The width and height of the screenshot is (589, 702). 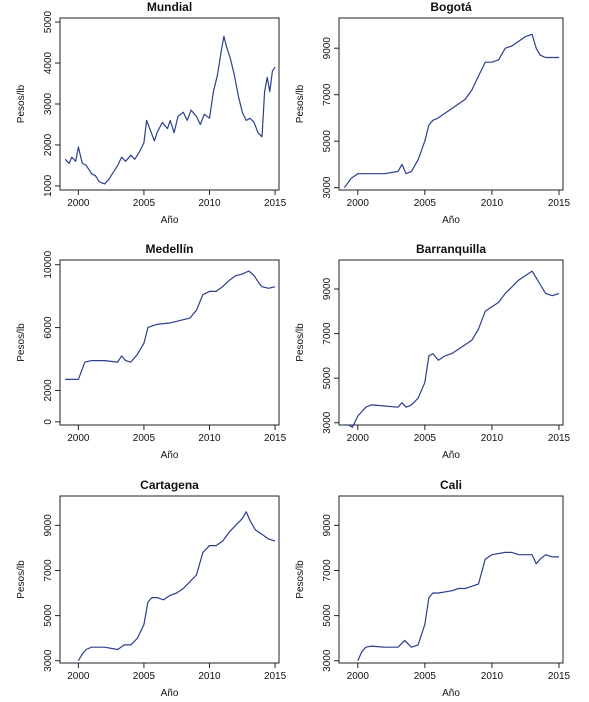 What do you see at coordinates (48, 62) in the screenshot?
I see `y-tick-label: 4000` at bounding box center [48, 62].